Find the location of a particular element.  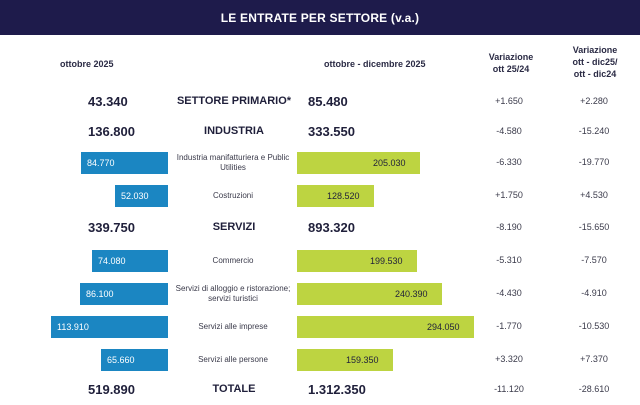

header-variation-oct-dec-line1: Variazione is located at coordinates (595, 50).